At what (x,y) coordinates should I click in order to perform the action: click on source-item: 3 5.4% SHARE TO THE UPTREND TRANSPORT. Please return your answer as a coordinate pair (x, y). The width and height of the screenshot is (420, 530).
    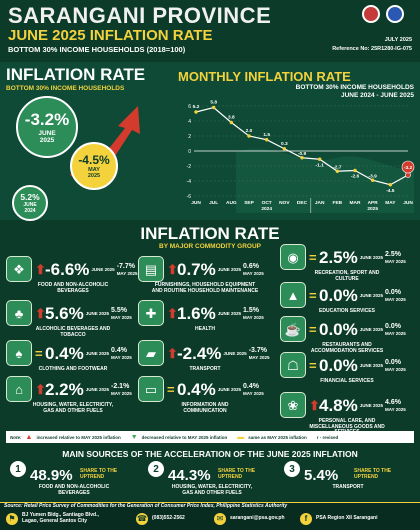
    Looking at the image, I should click on (349, 481).